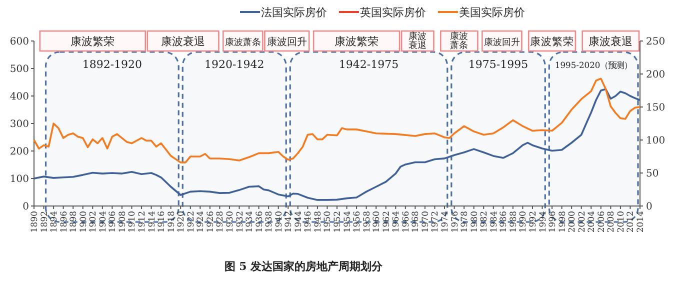 The height and width of the screenshot is (304, 687). What do you see at coordinates (112, 64) in the screenshot?
I see `band-label: 1892-1920` at bounding box center [112, 64].